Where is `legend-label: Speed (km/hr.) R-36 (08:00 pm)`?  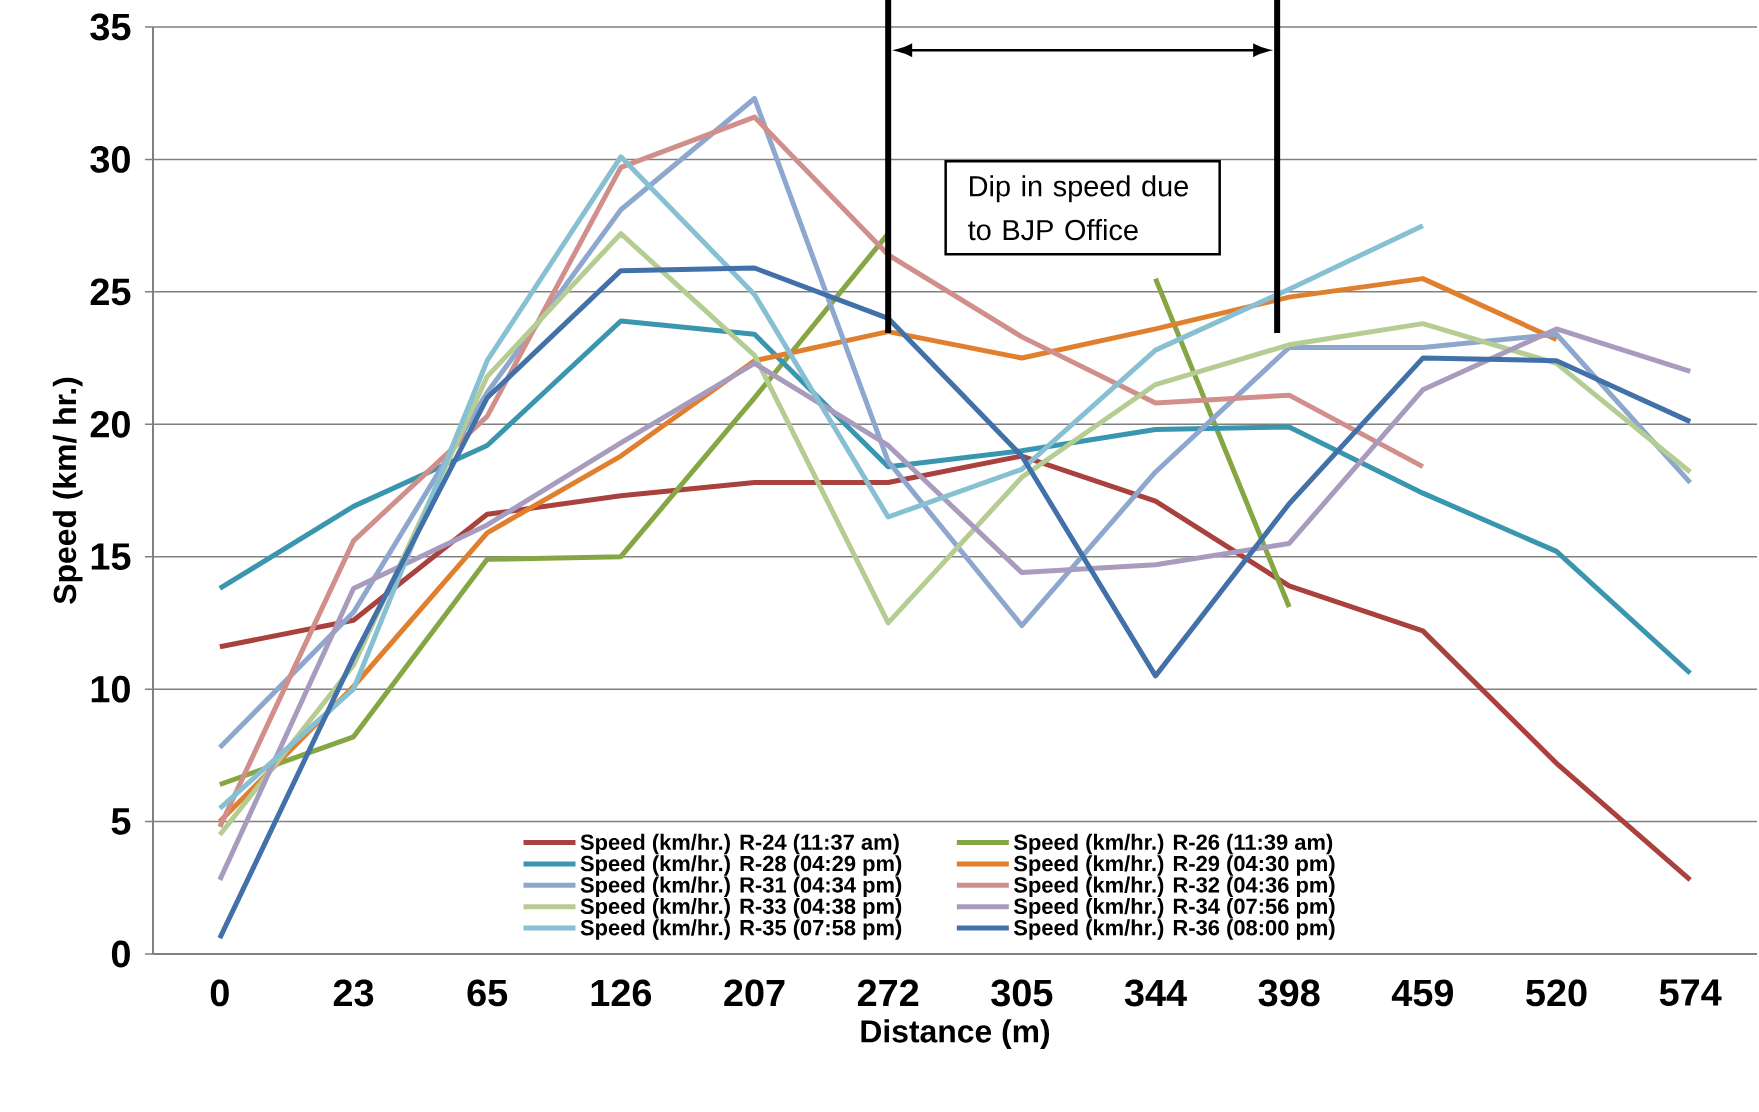
legend-label: Speed (km/hr.) R-36 (08:00 pm) is located at coordinates (1174, 929).